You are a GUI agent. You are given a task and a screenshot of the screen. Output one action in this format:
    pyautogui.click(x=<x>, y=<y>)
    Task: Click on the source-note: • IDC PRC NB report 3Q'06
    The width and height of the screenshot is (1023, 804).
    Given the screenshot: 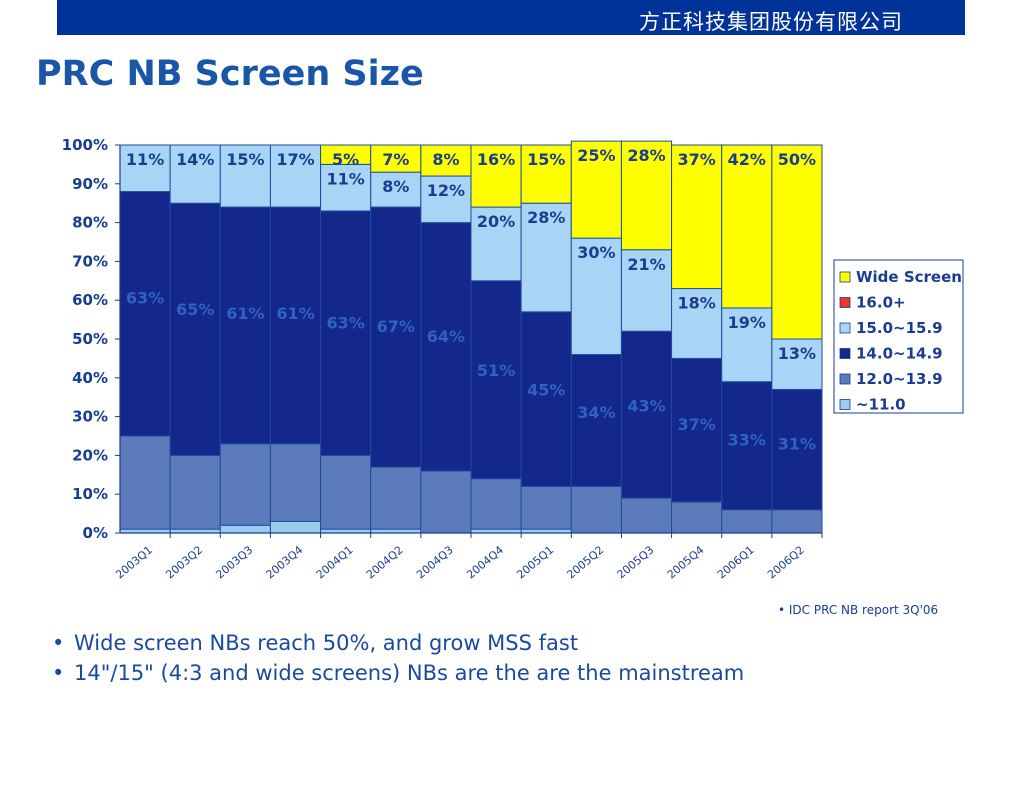 What is the action you would take?
    pyautogui.click(x=858, y=610)
    